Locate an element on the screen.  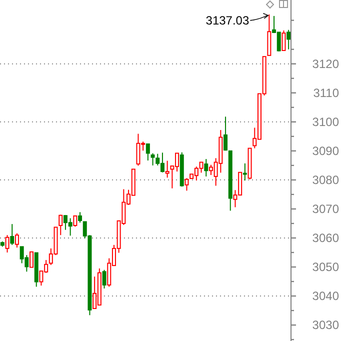
y-tick-label: 3080 is located at coordinates (326, 179).